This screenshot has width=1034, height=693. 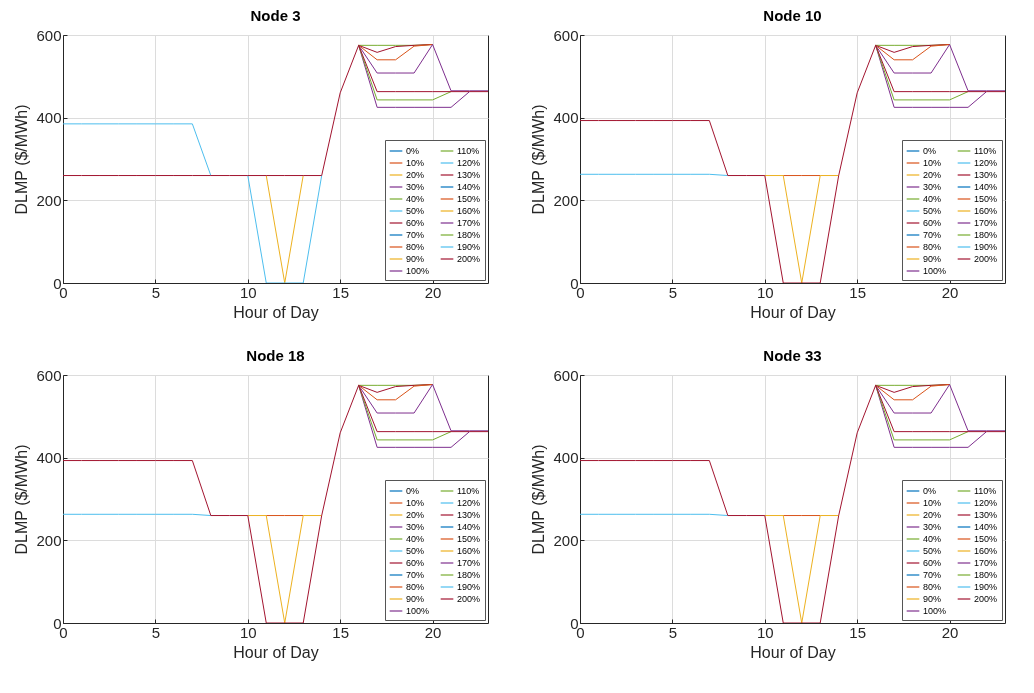 I want to click on x-axis-title: Hour of Day, so click(x=793, y=312).